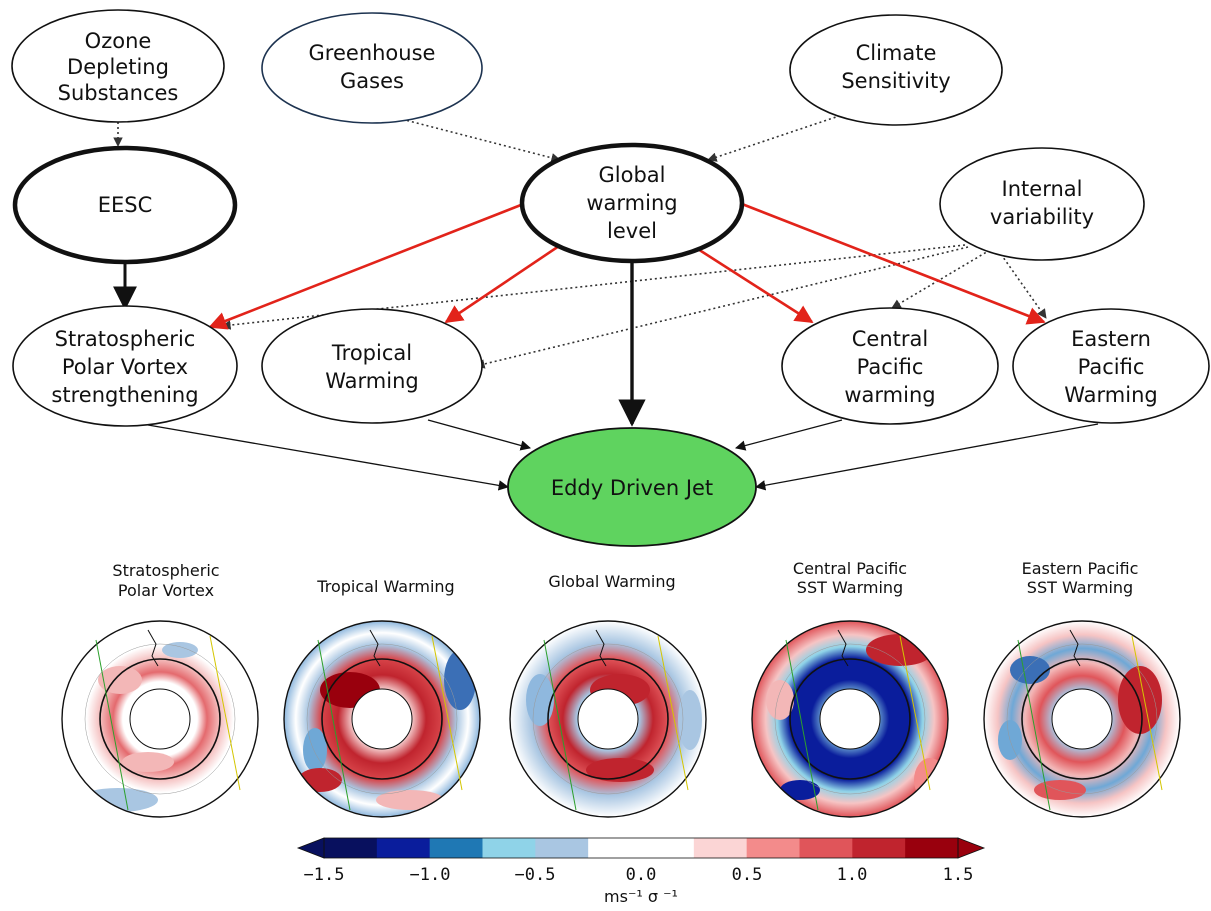 Image resolution: width=1211 pixels, height=911 pixels. What do you see at coordinates (850, 587) in the screenshot?
I see `map-4-title-line-2: SST Warming` at bounding box center [850, 587].